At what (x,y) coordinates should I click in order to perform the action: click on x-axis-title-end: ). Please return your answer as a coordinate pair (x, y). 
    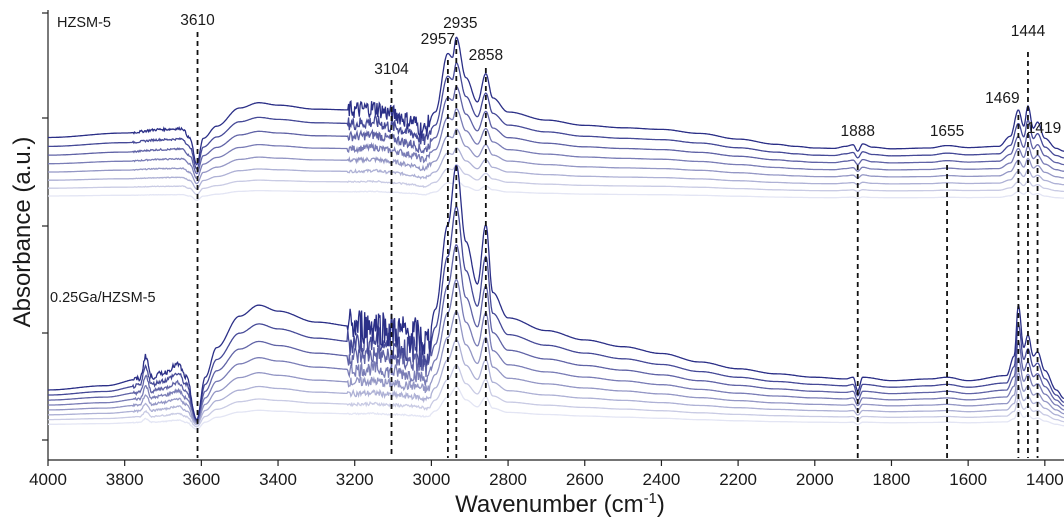
    Looking at the image, I should click on (661, 504).